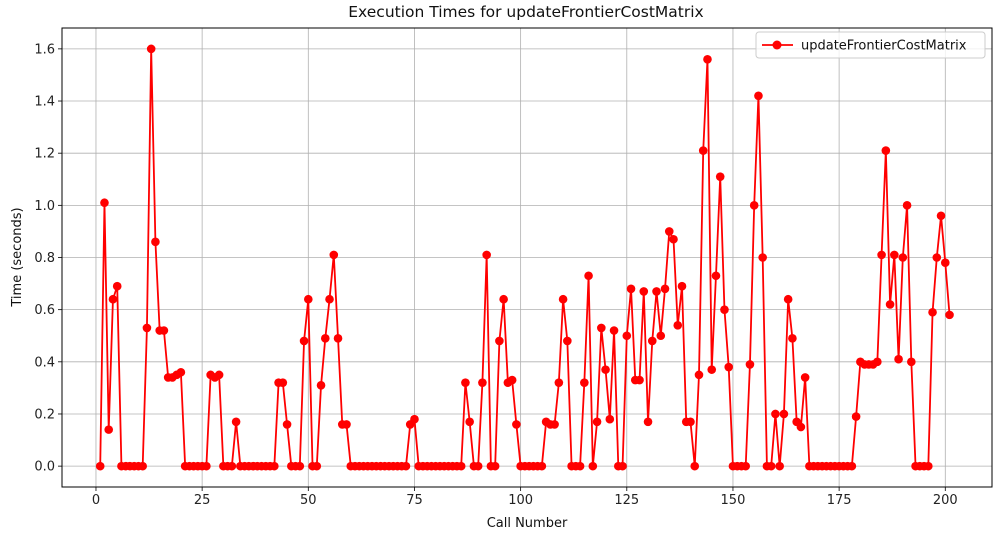  What do you see at coordinates (44, 310) in the screenshot?
I see `y-tick-label: 0.6` at bounding box center [44, 310].